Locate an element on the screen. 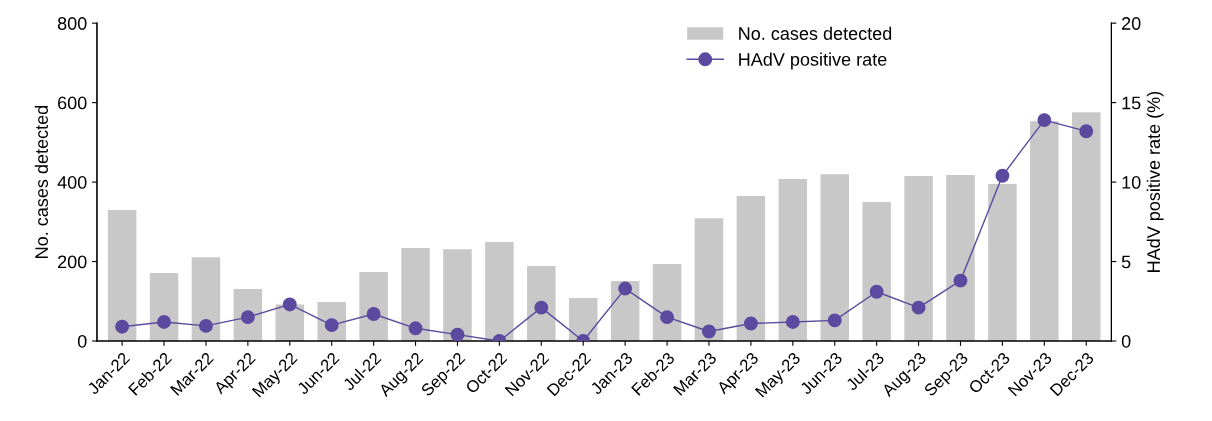 This screenshot has height=421, width=1212. y2-tick-label: 0 is located at coordinates (1126, 341).